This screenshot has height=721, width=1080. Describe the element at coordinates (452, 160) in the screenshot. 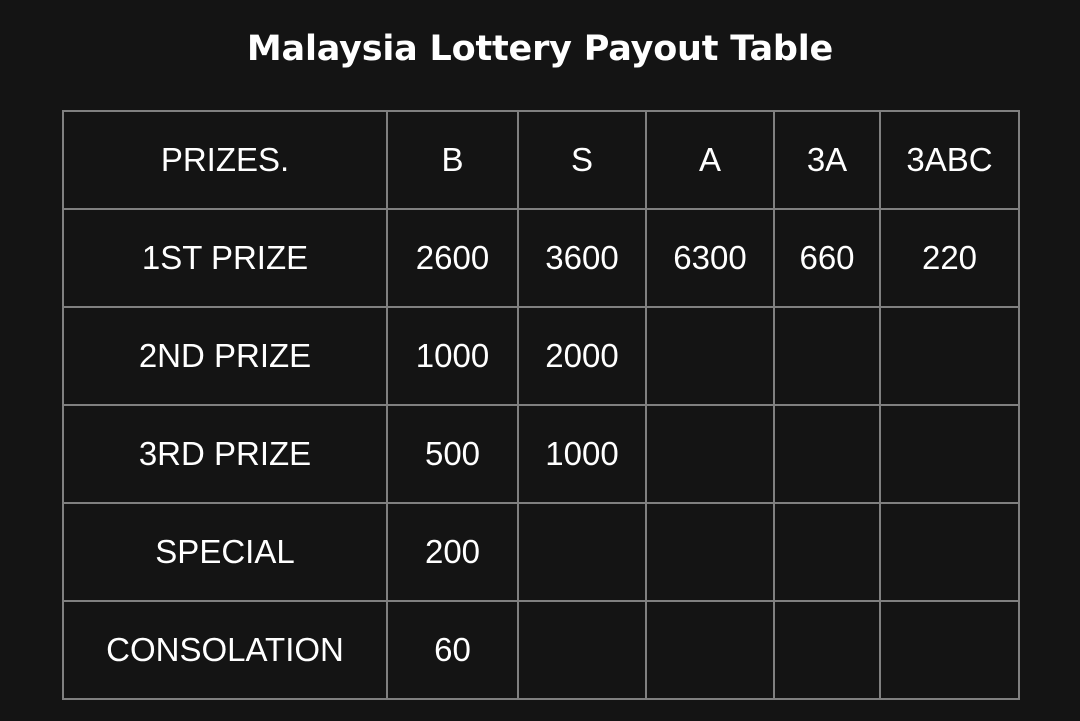

I see `column-header-b: B` at that location.